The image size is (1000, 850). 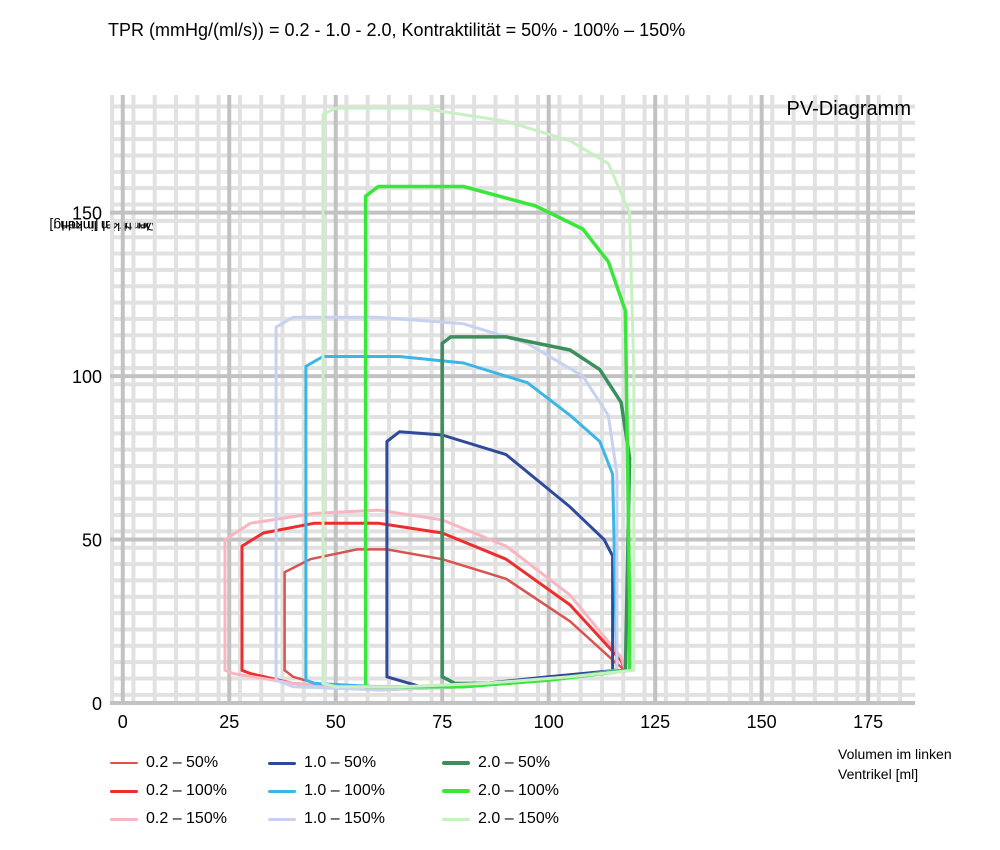 What do you see at coordinates (518, 818) in the screenshot?
I see `legend-label: 2.0 – 150%` at bounding box center [518, 818].